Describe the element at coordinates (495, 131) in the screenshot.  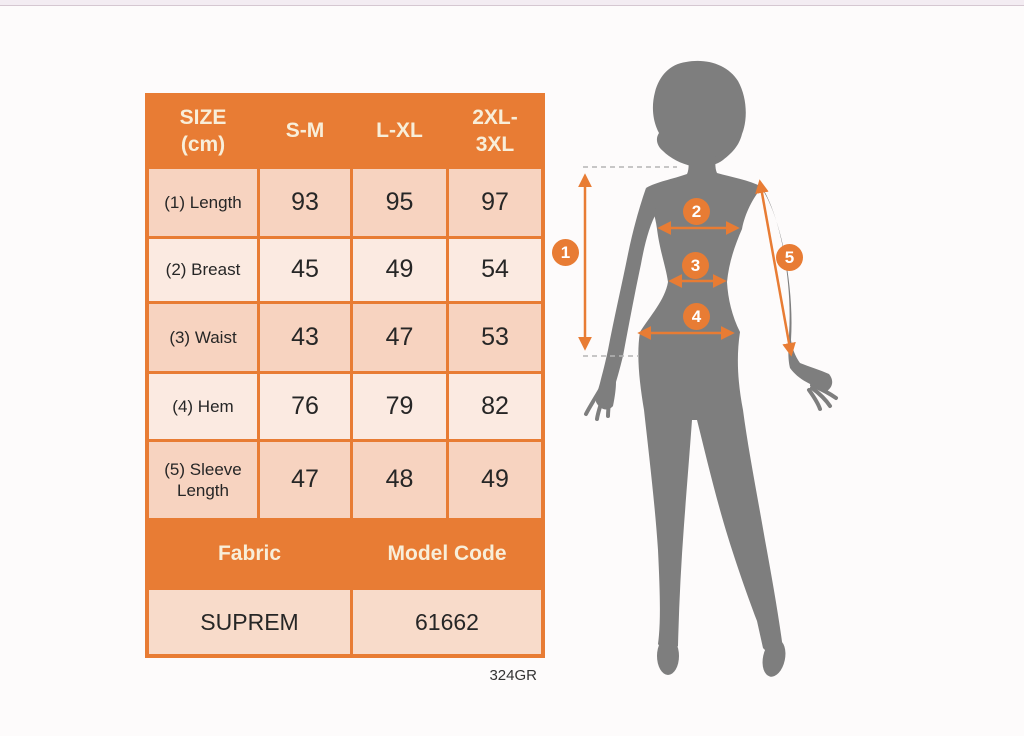
I see `header-2xl-3xl: 2XL- 3XL` at that location.